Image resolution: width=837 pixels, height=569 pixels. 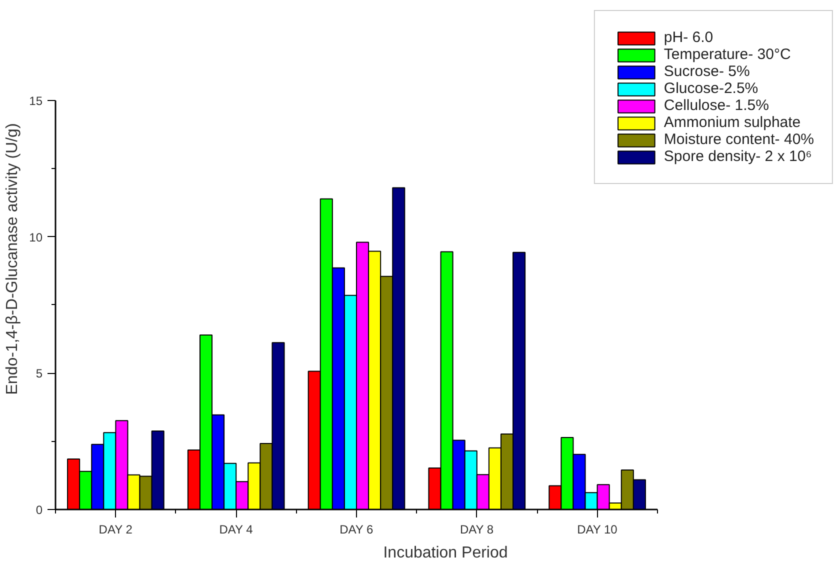 I want to click on y-tick-label: 15, so click(x=36, y=101).